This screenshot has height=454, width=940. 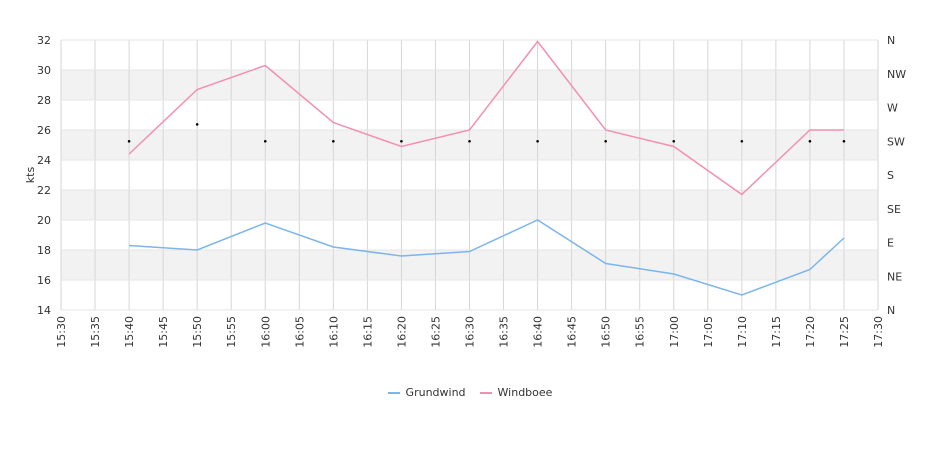 I want to click on y-tick-label: 18, so click(x=44, y=250).